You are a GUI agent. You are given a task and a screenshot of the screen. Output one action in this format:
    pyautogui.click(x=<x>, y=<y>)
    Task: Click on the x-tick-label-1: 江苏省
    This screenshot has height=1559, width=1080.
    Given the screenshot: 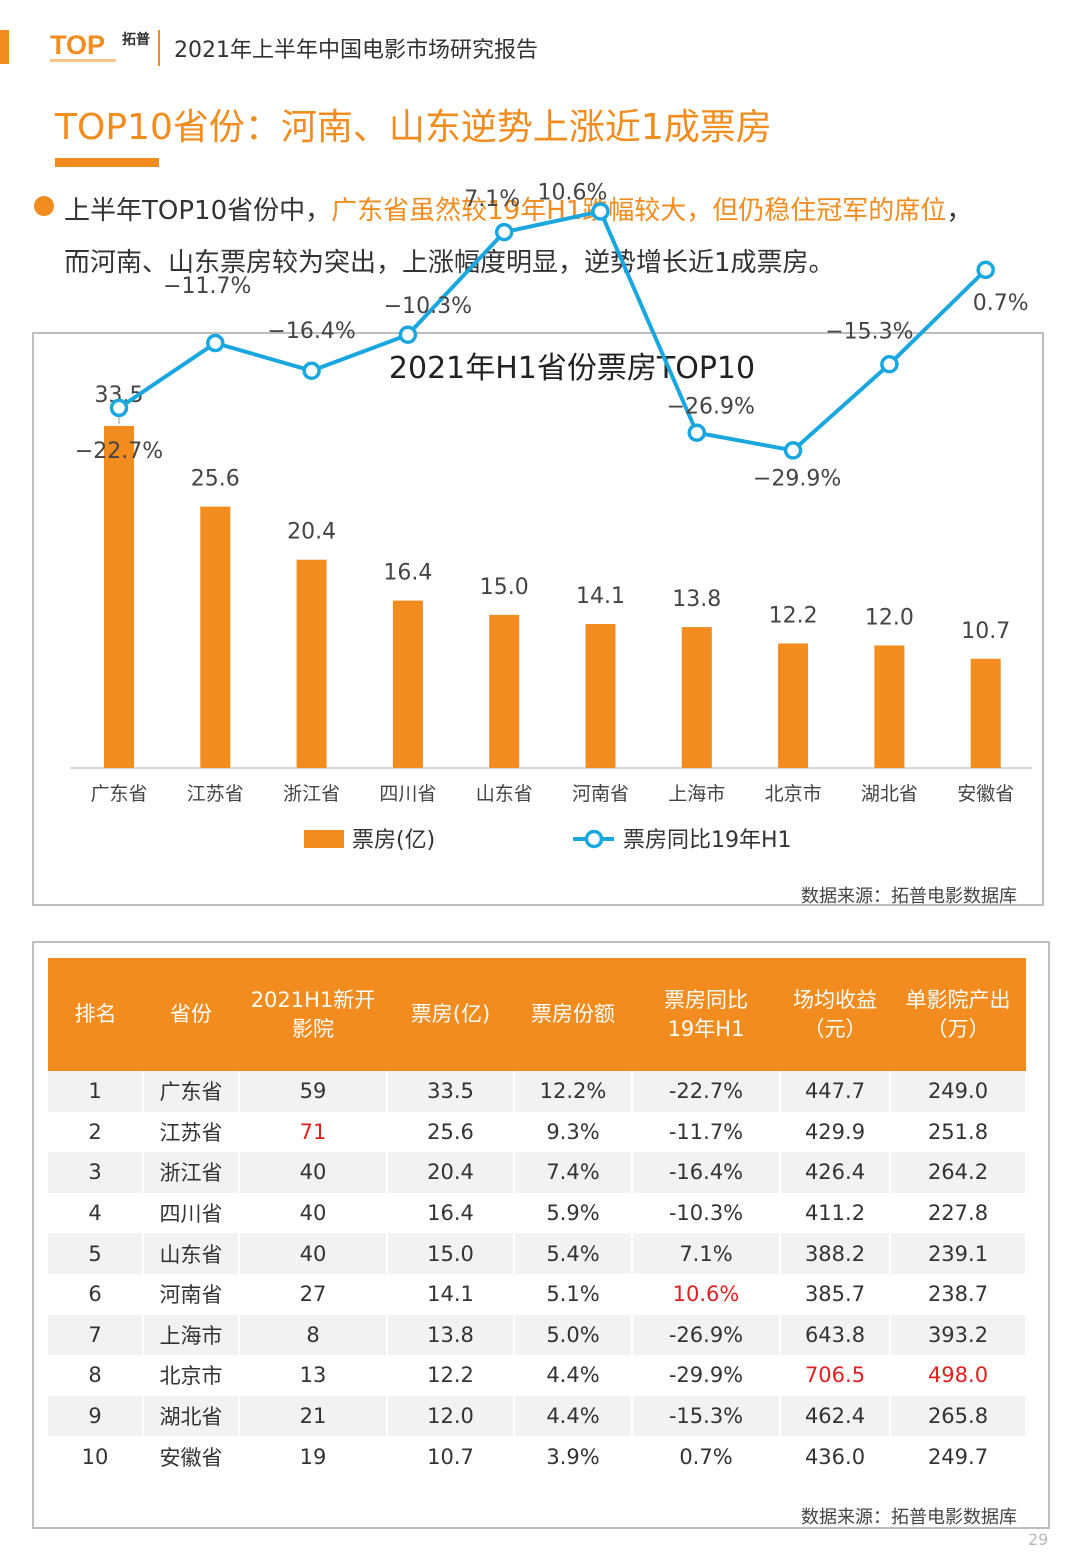 What is the action you would take?
    pyautogui.click(x=215, y=794)
    